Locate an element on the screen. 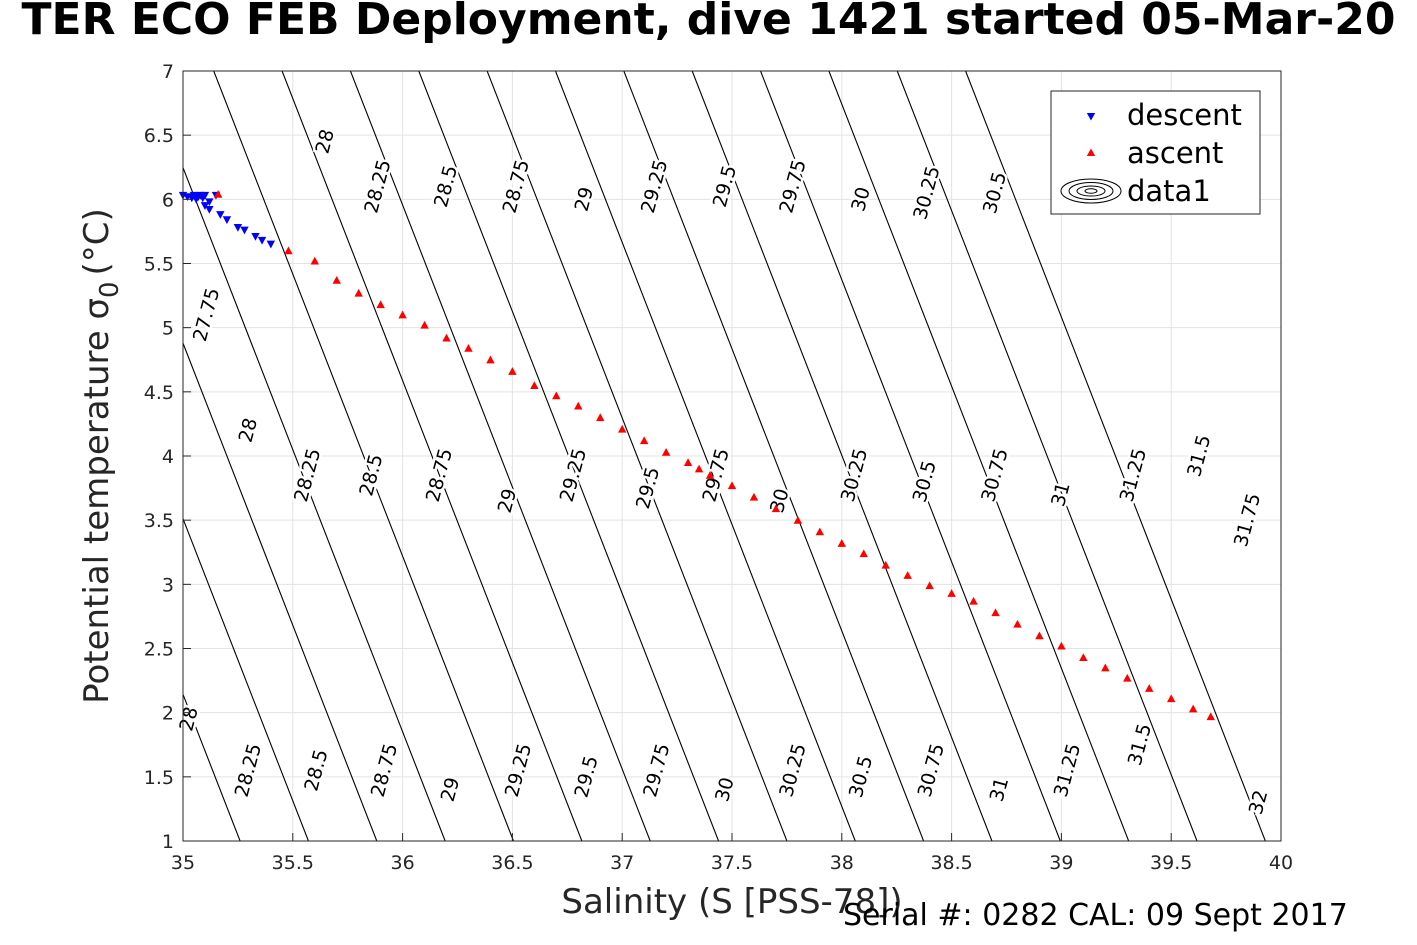 The height and width of the screenshot is (945, 1417). y-tick-label: 6 is located at coordinates (168, 200).